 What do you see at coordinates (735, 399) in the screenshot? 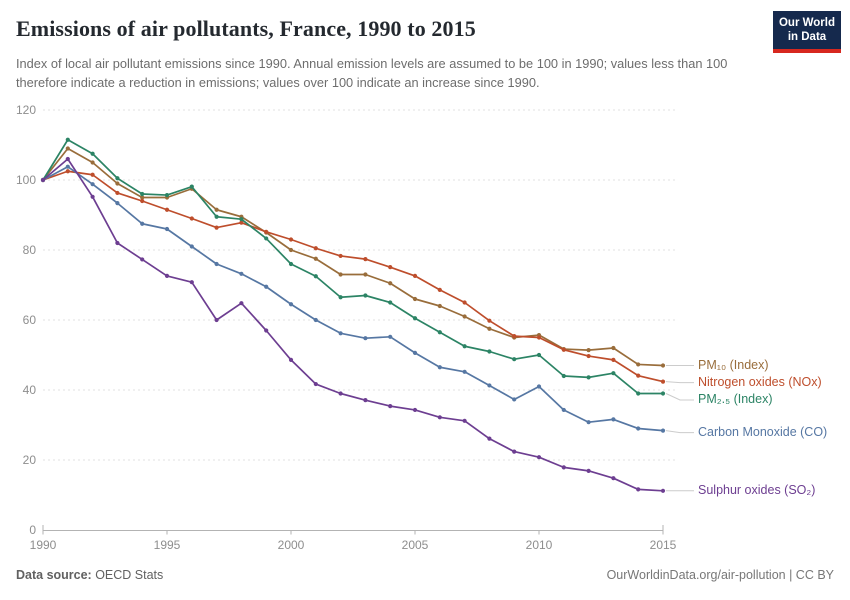
I see `legend-label: PM₂.₅ (Index)` at bounding box center [735, 399].